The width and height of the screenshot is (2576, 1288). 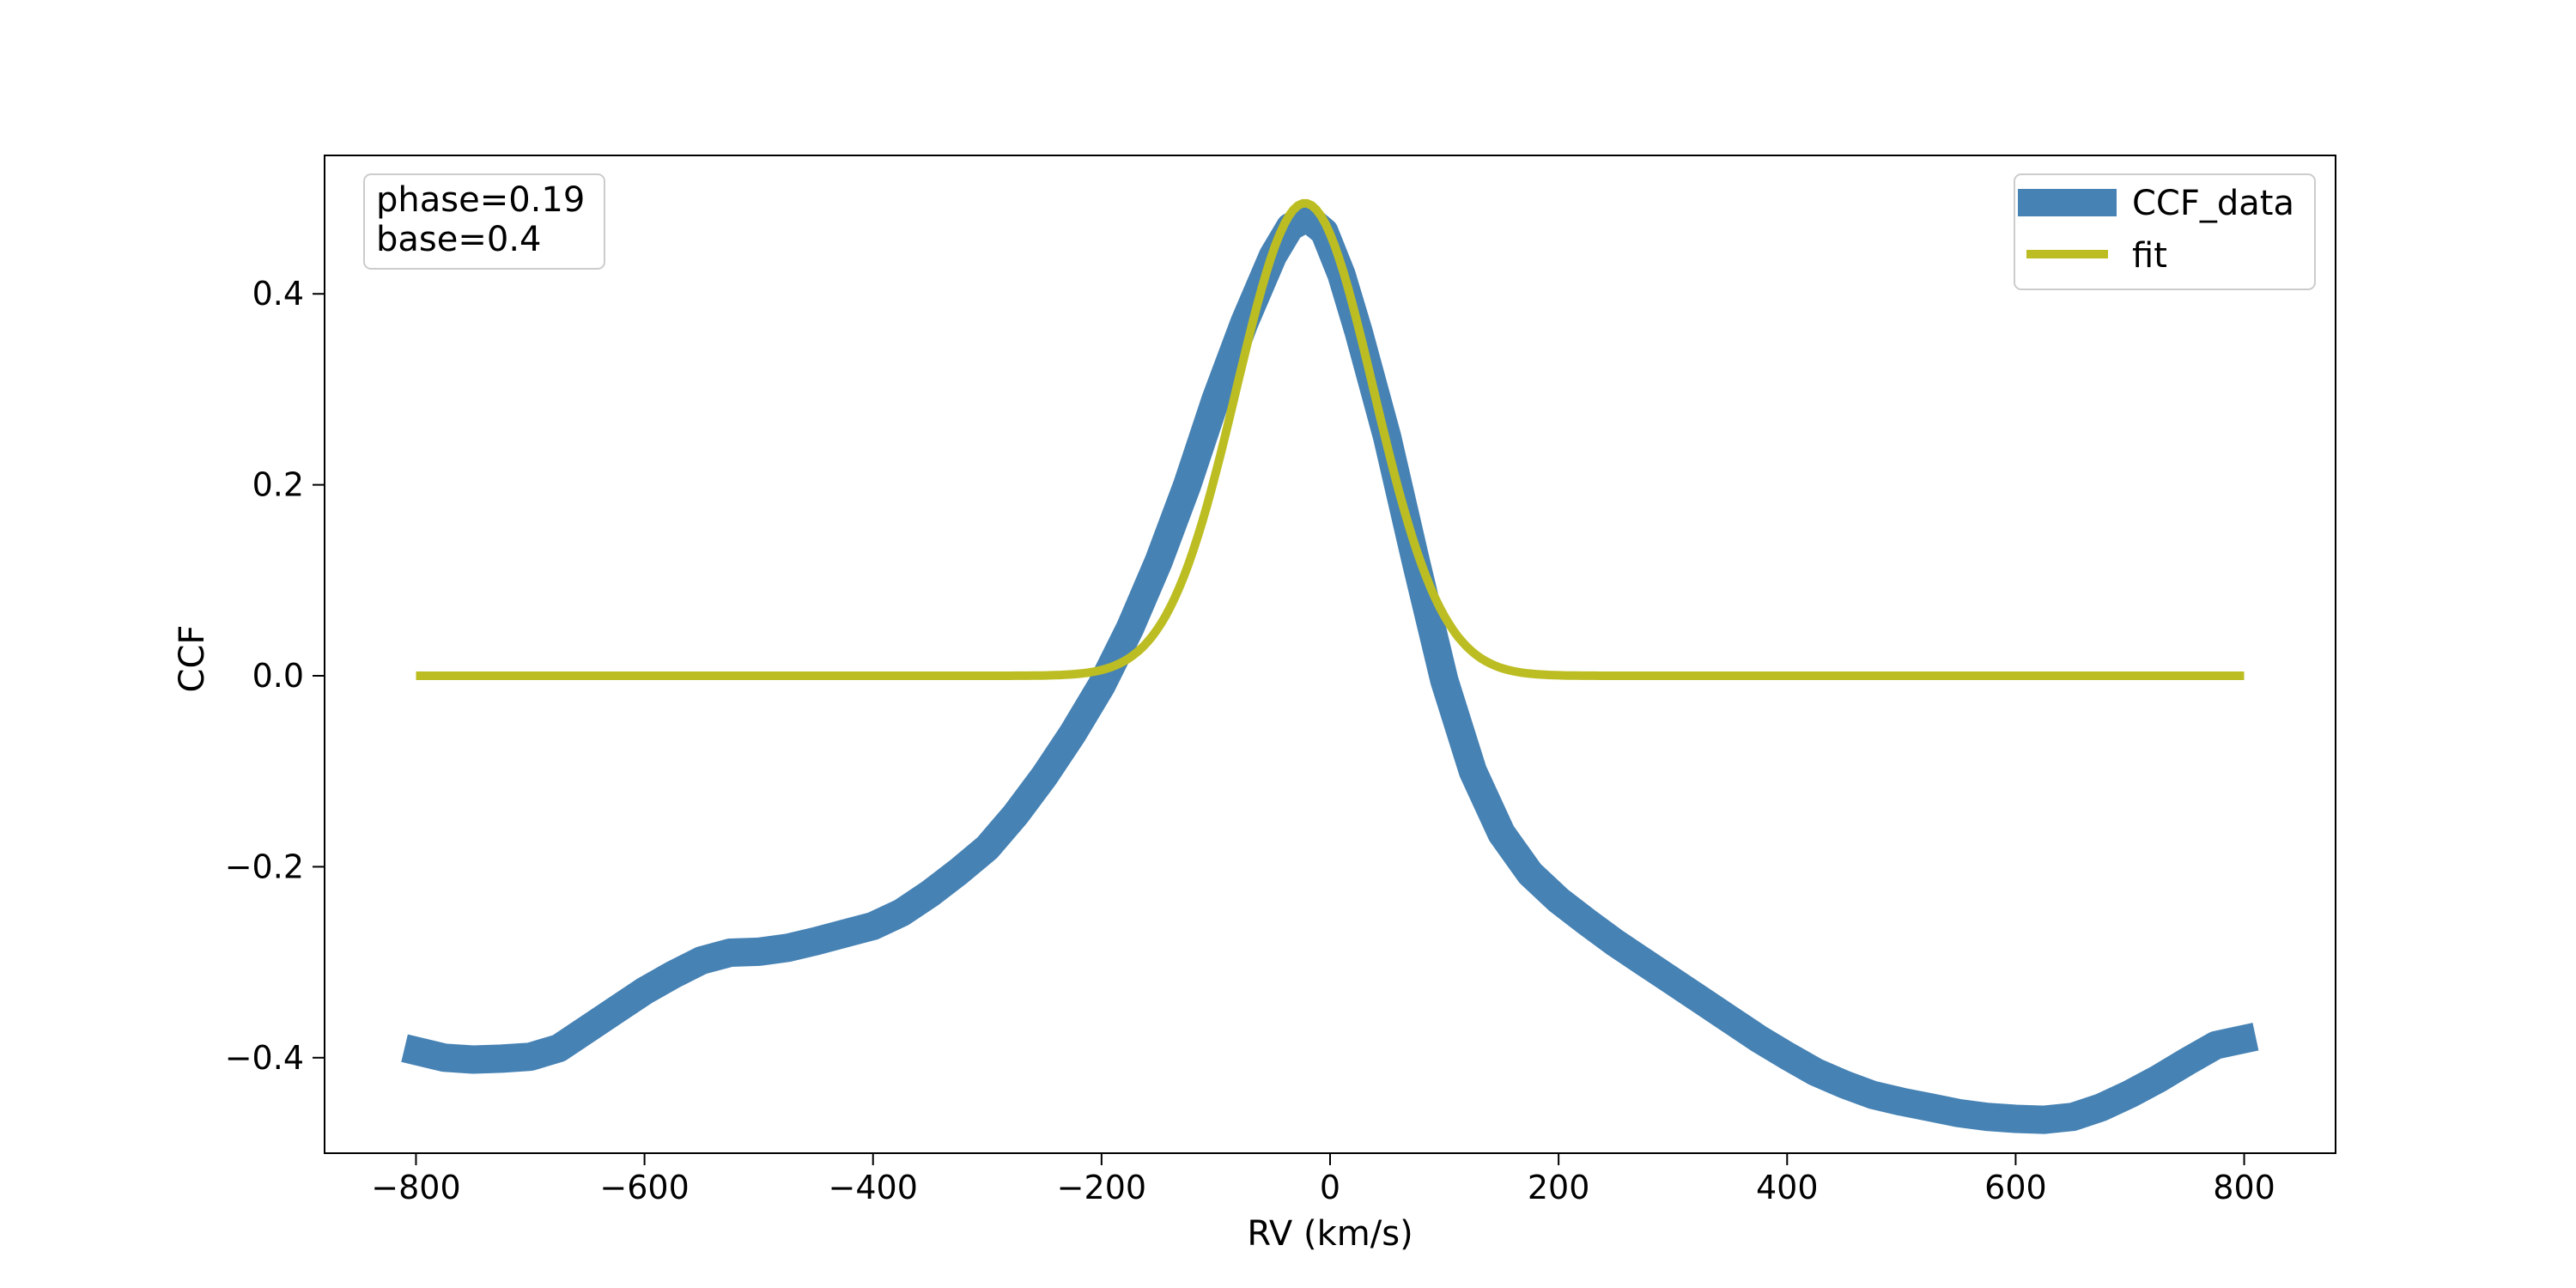 What do you see at coordinates (1330, 1188) in the screenshot?
I see `x-tick-label: 0` at bounding box center [1330, 1188].